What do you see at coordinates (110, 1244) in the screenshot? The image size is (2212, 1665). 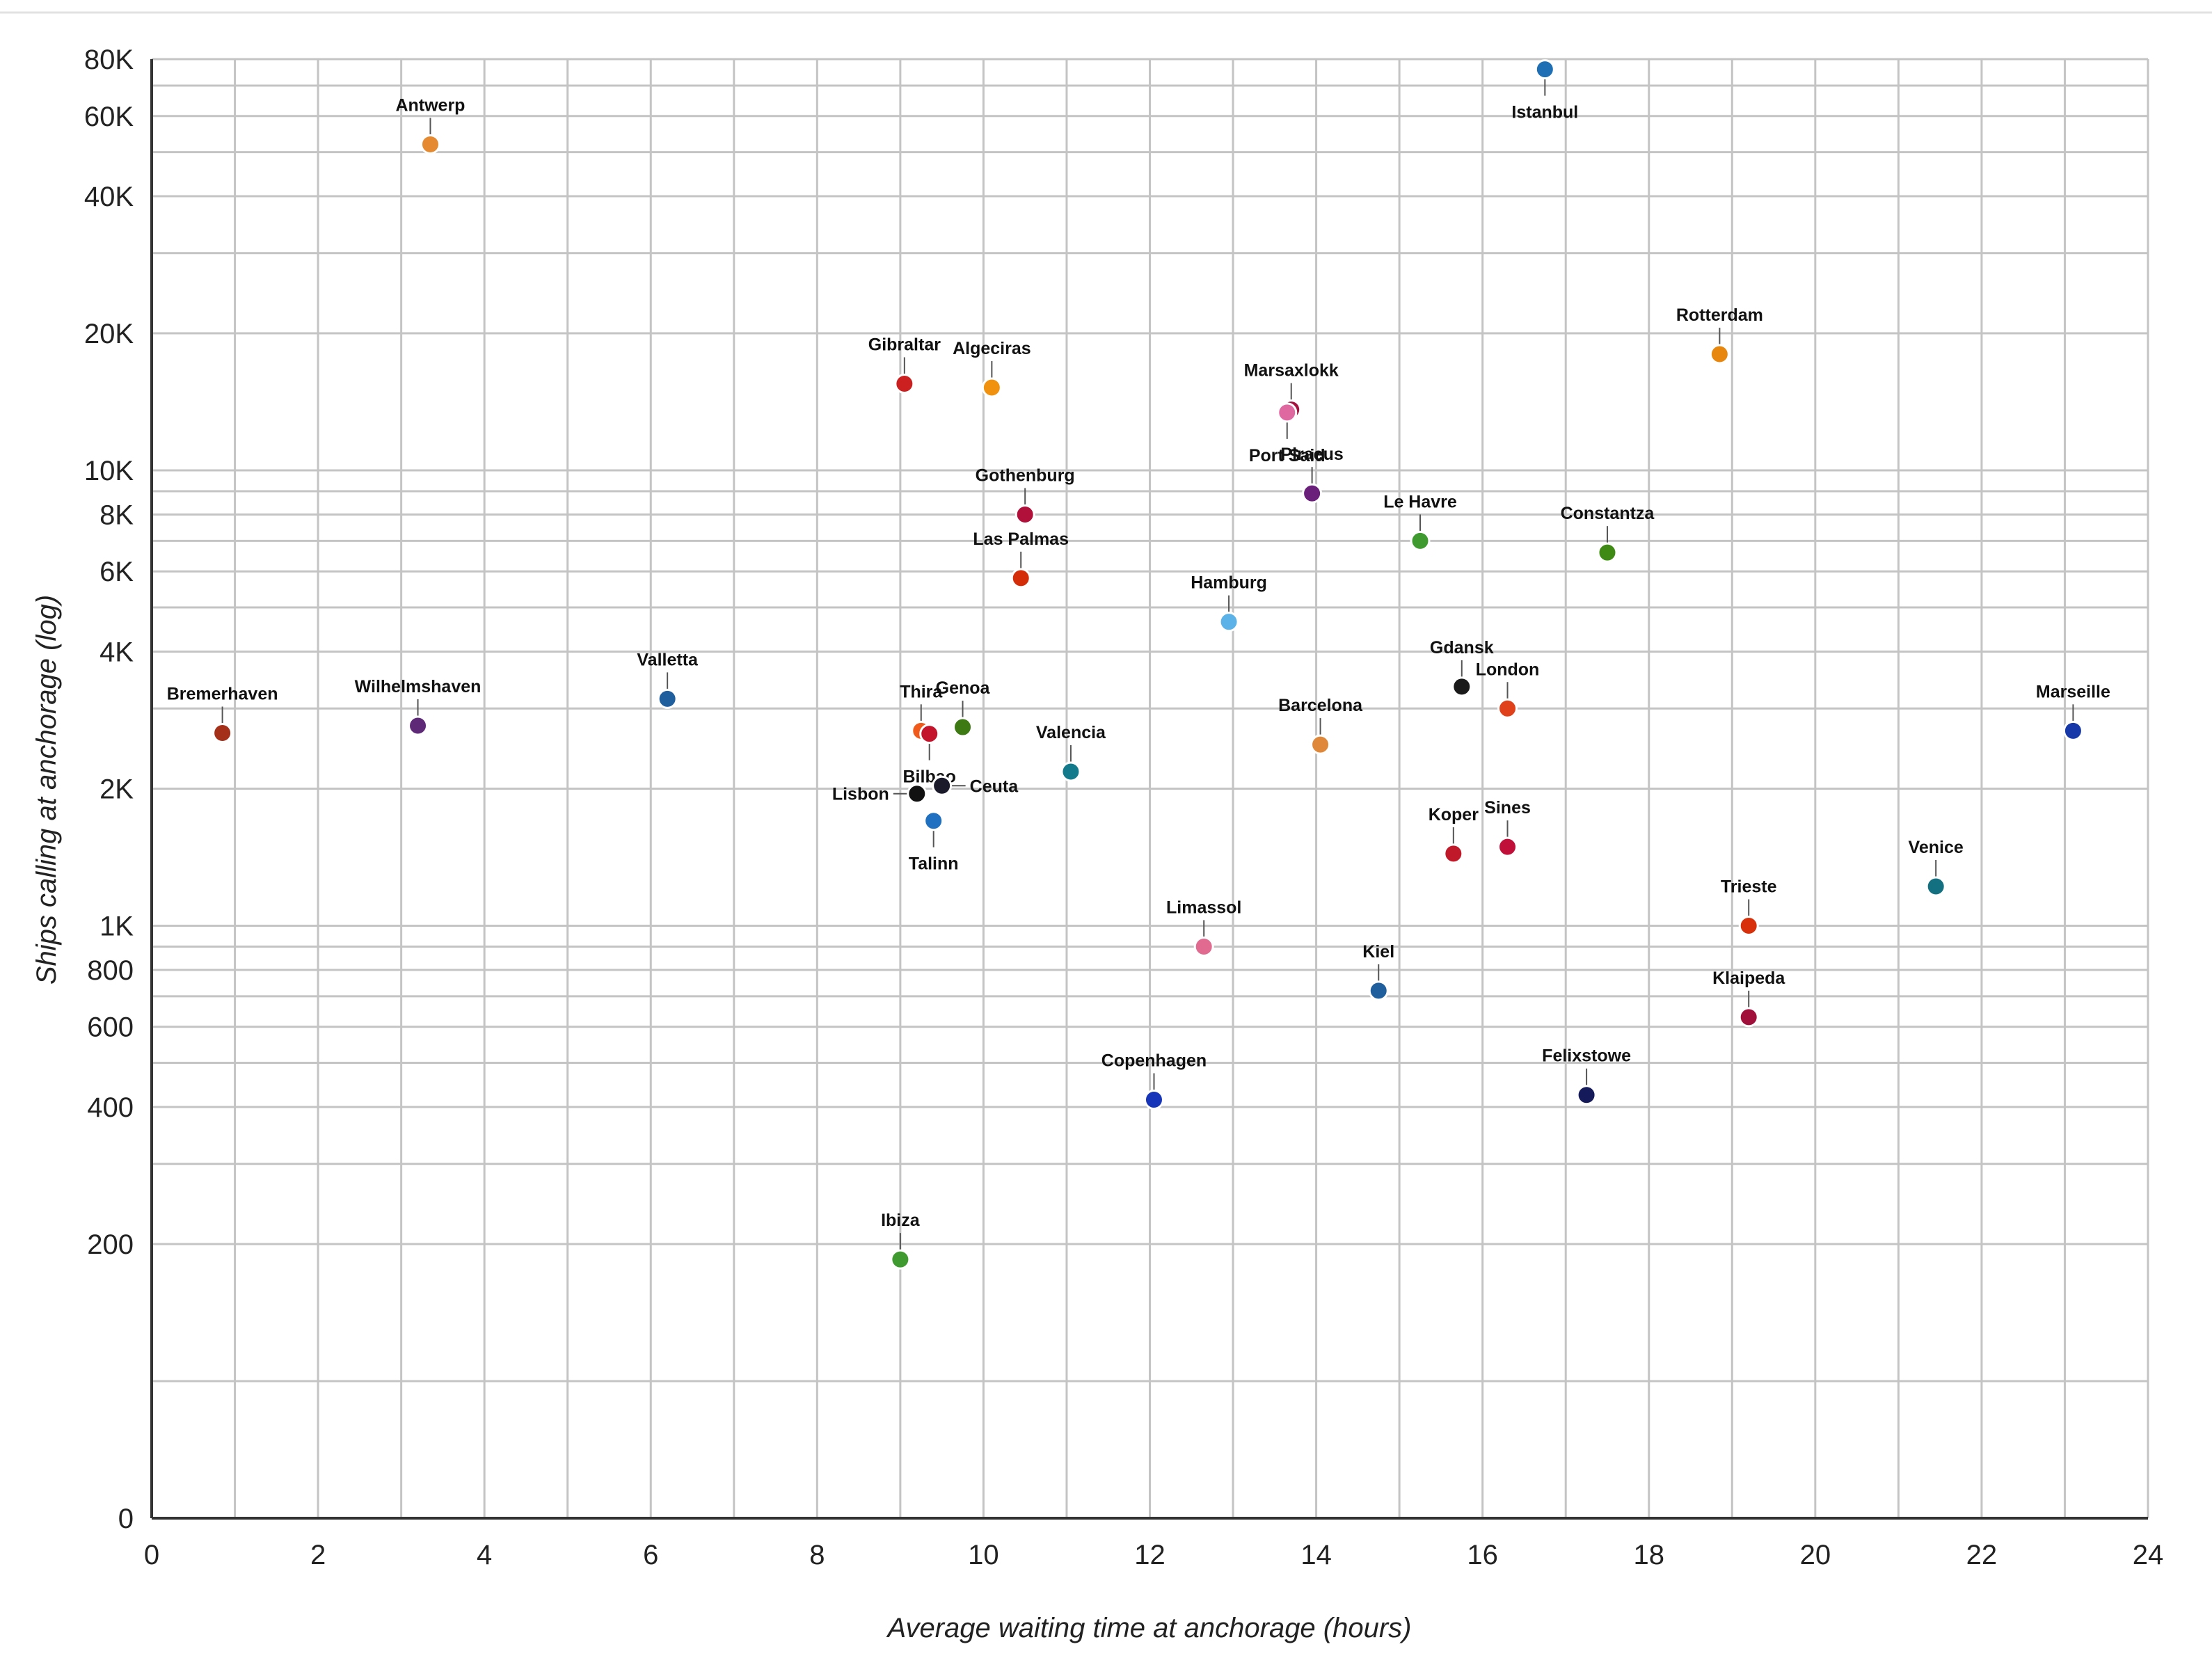 I see `y-tick-label: 200` at bounding box center [110, 1244].